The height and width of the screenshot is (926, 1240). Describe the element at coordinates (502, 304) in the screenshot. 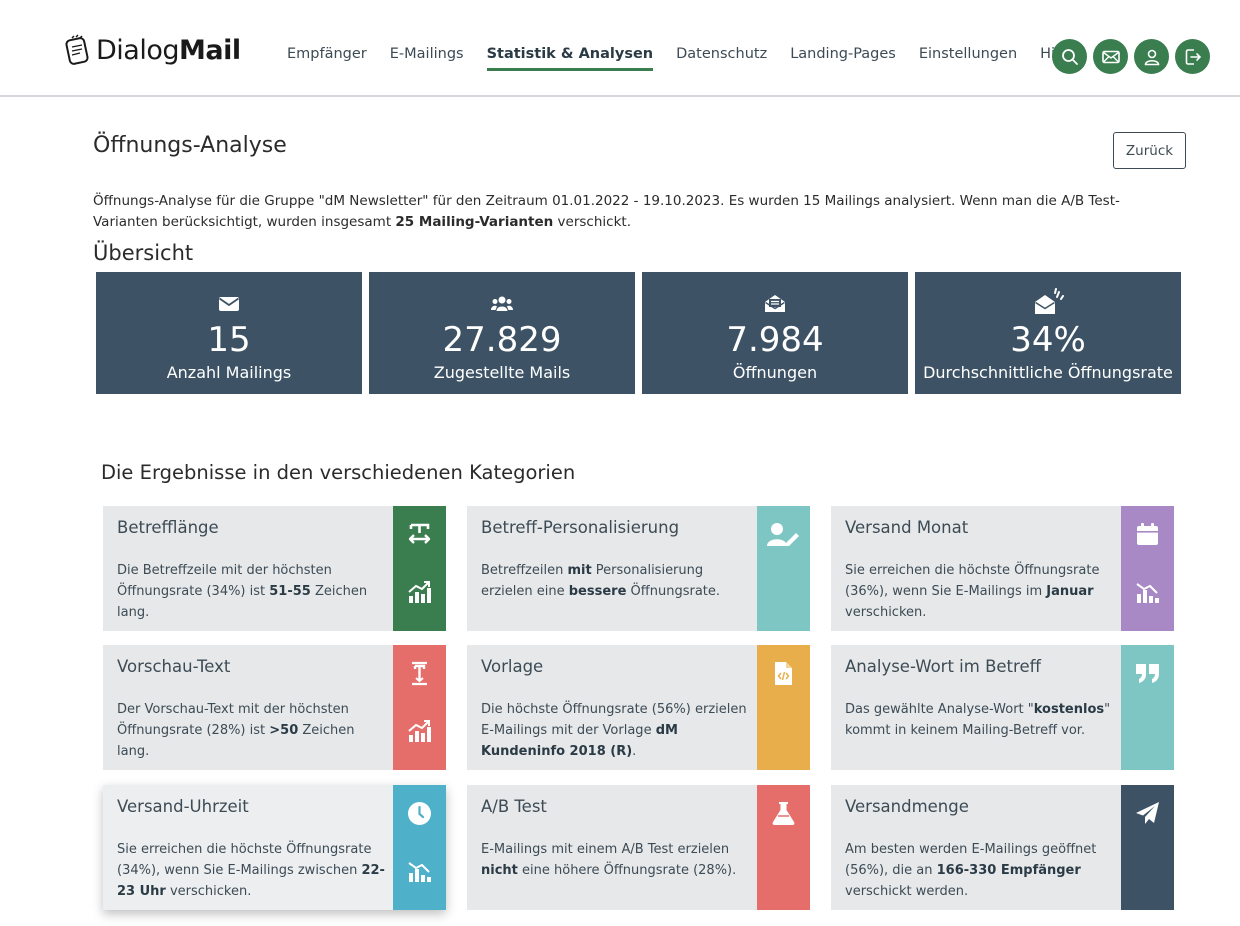

I see `users-icon` at that location.